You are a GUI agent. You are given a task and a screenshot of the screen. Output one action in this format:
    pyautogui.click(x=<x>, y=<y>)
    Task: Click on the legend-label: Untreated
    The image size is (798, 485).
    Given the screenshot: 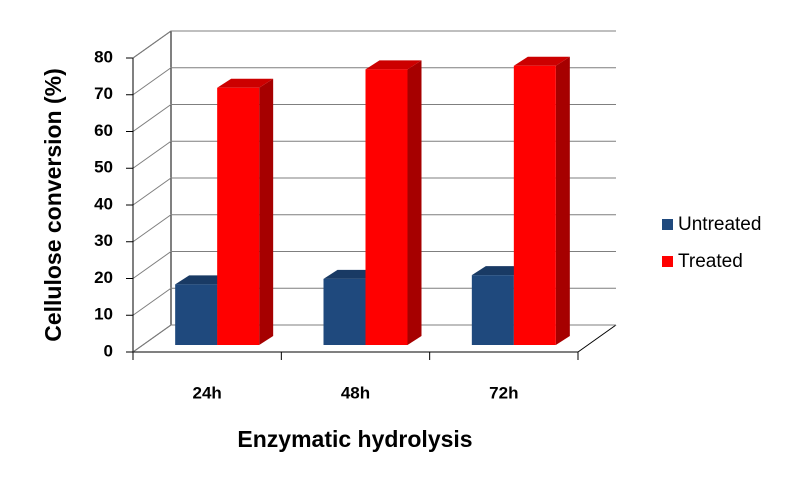 What is the action you would take?
    pyautogui.click(x=719, y=224)
    